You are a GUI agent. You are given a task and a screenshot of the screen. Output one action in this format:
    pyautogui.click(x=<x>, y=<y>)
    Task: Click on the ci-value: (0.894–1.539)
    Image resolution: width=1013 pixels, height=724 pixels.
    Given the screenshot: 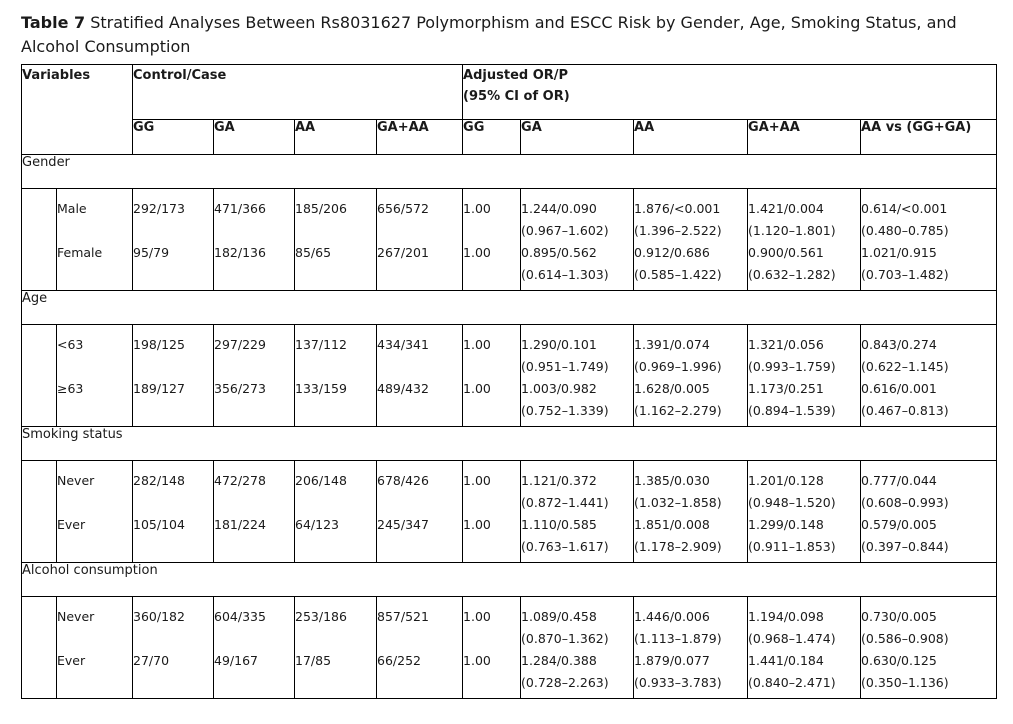 What is the action you would take?
    pyautogui.click(x=792, y=410)
    